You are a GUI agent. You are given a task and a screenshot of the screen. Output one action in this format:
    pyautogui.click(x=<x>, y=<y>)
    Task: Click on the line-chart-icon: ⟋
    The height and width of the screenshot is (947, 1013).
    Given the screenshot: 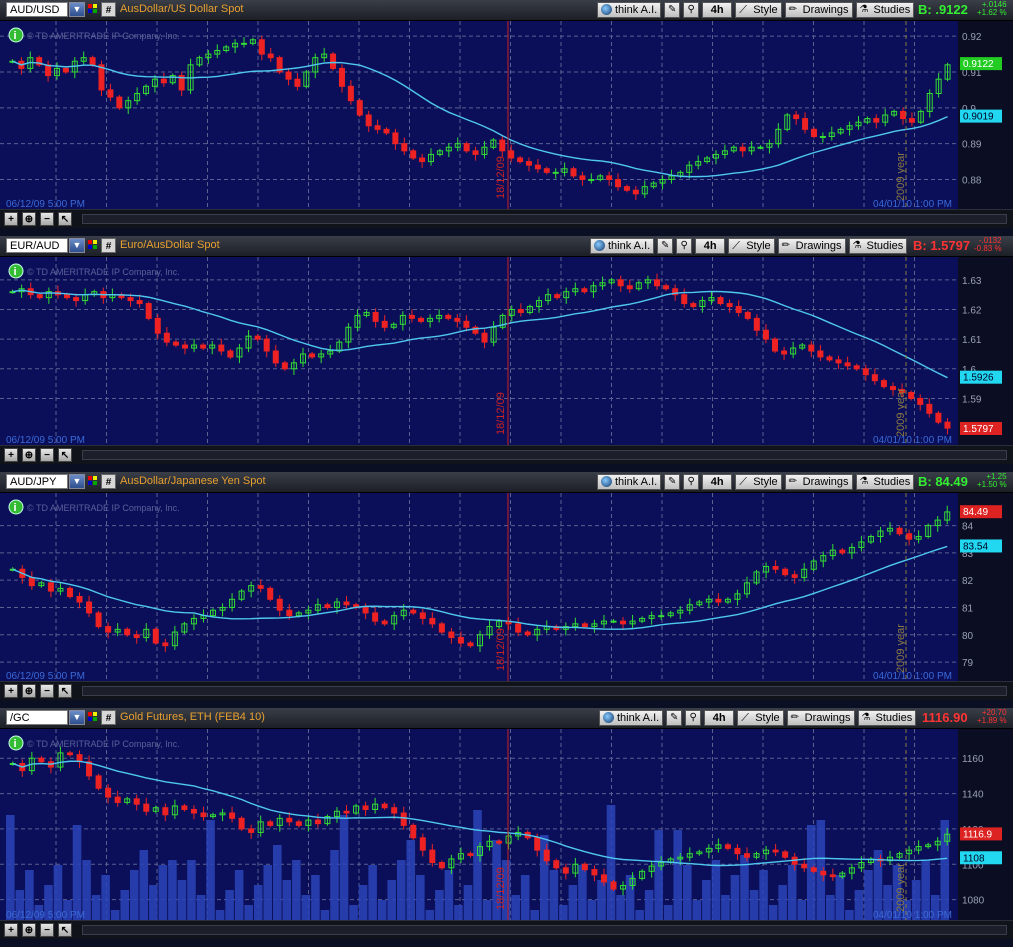 What is the action you would take?
    pyautogui.click(x=745, y=718)
    